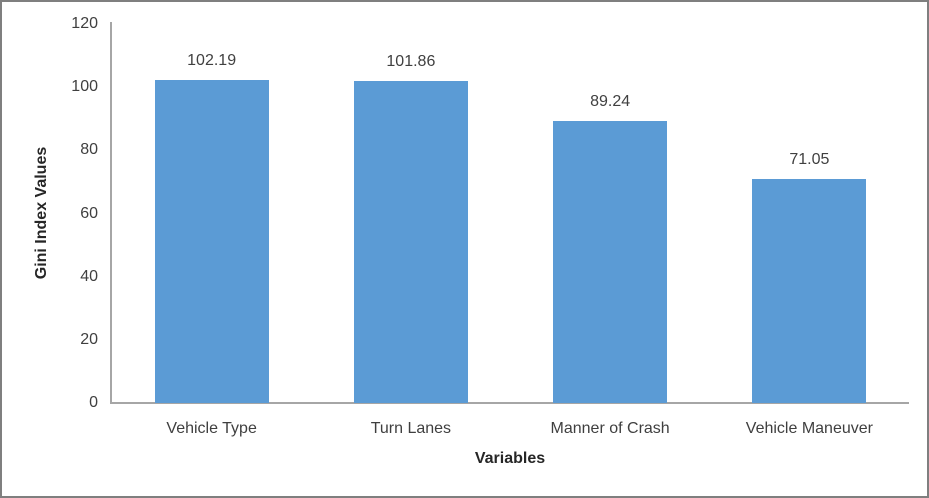  I want to click on x-category-label: Vehicle Type, so click(211, 428).